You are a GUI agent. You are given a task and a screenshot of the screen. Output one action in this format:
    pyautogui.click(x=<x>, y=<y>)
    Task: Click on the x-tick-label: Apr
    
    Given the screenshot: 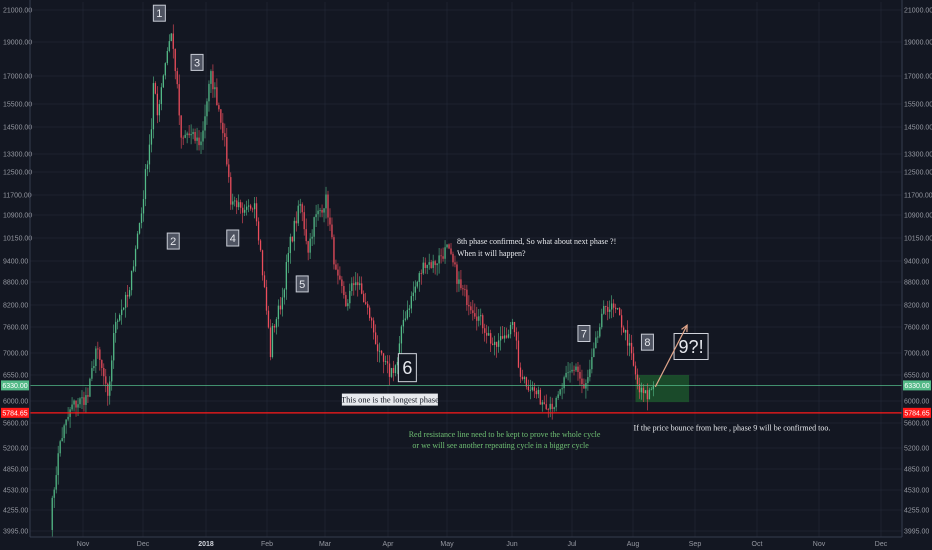 What is the action you would take?
    pyautogui.click(x=389, y=544)
    